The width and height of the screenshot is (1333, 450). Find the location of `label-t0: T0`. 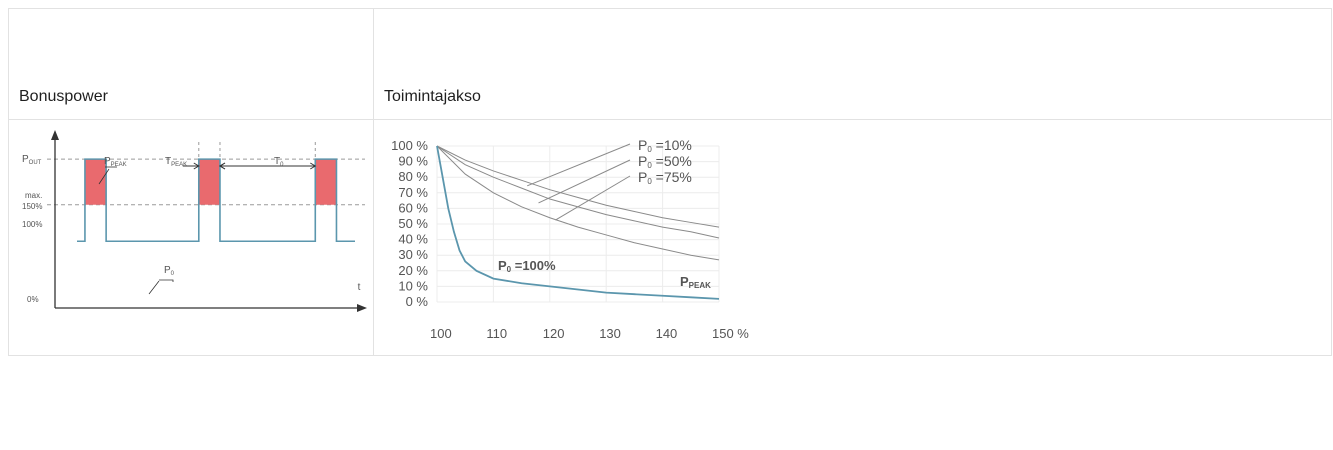

label-t0: T0 is located at coordinates (279, 162).